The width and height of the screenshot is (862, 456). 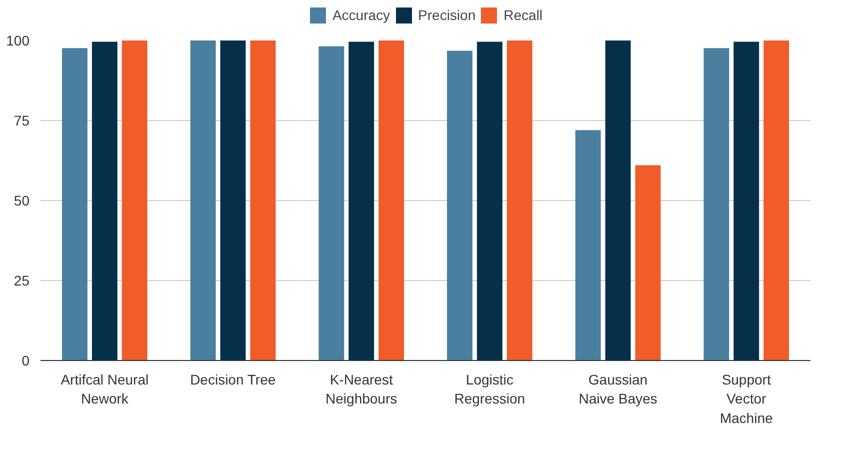 What do you see at coordinates (22, 280) in the screenshot?
I see `y-tick-label: 25` at bounding box center [22, 280].